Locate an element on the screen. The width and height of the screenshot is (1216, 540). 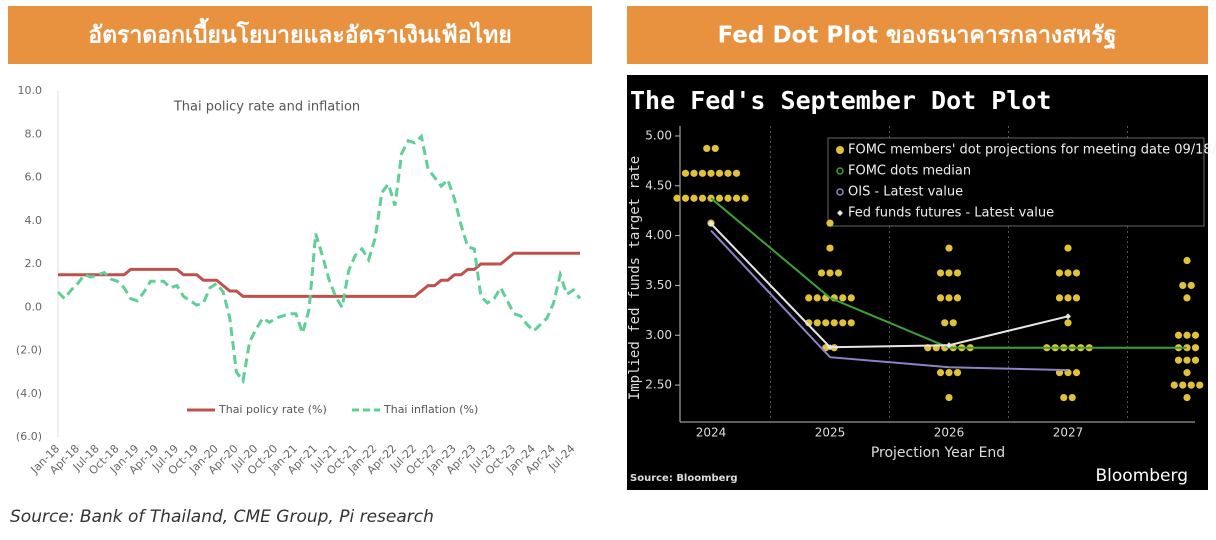
source: Source: Bloomberg is located at coordinates (684, 478).